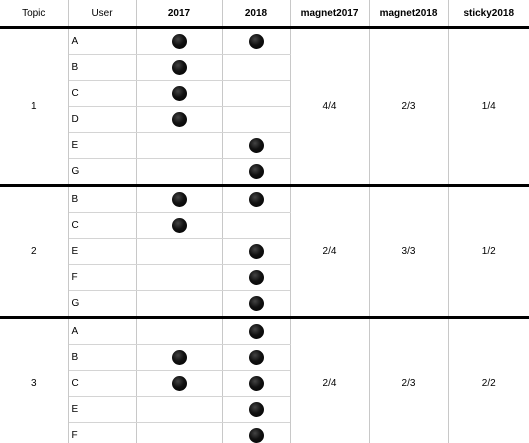  Describe the element at coordinates (179, 14) in the screenshot. I see `header-2017: 2017` at that location.